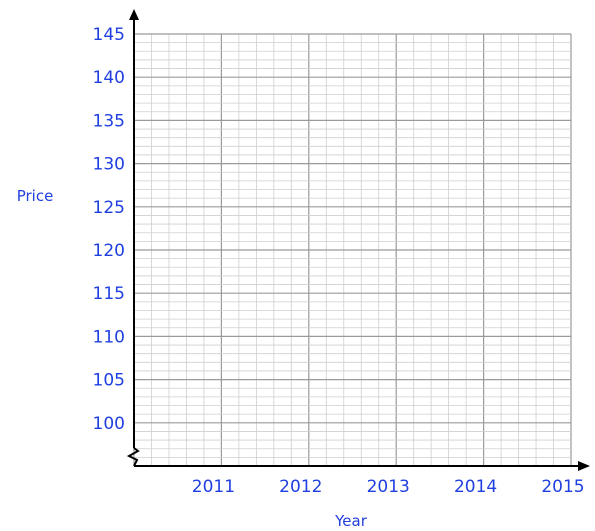 Image resolution: width=595 pixels, height=531 pixels. What do you see at coordinates (35, 196) in the screenshot?
I see `y-axis-label: Price` at bounding box center [35, 196].